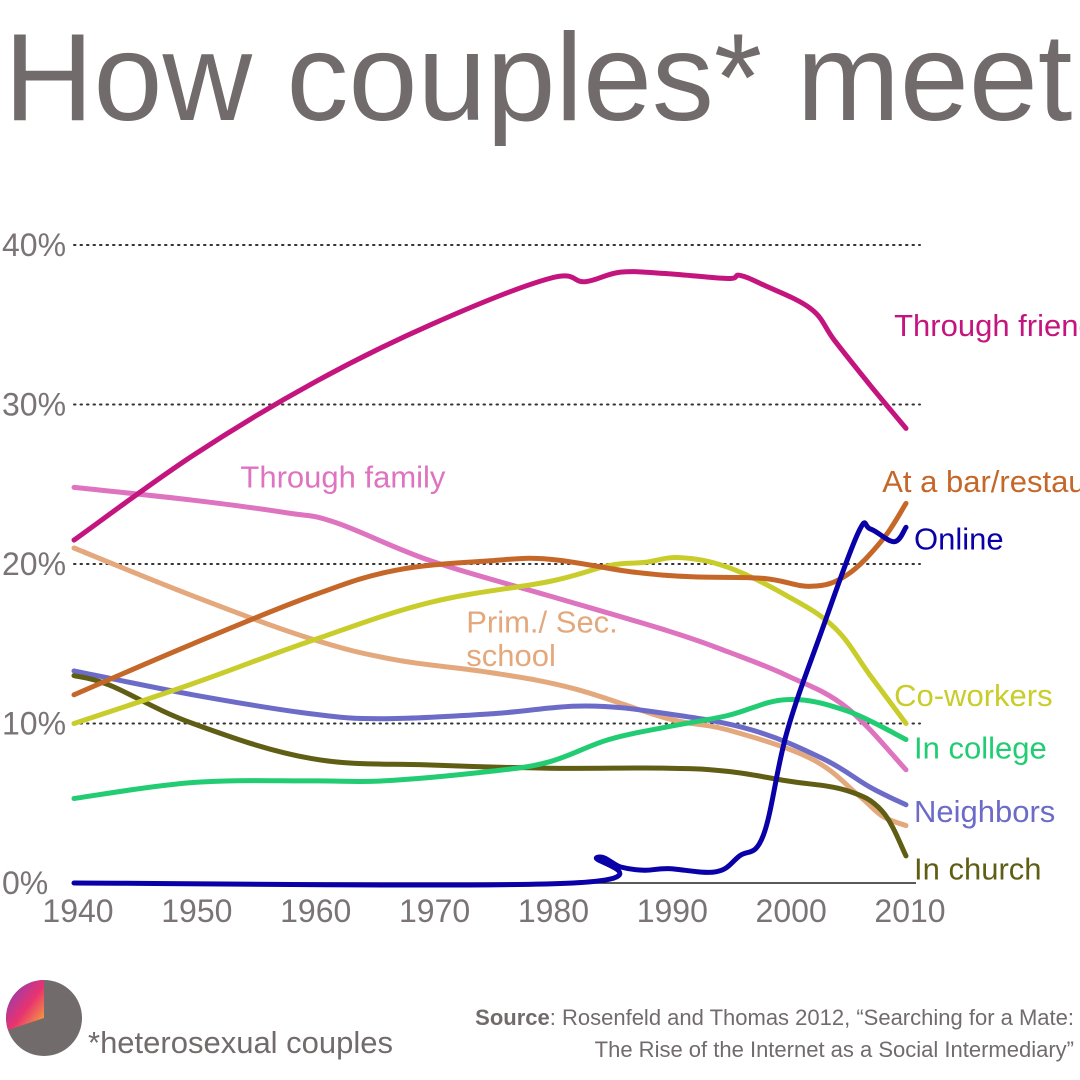 This screenshot has height=1080, width=1080. What do you see at coordinates (909, 911) in the screenshot?
I see `x-tick-label: 2010` at bounding box center [909, 911].